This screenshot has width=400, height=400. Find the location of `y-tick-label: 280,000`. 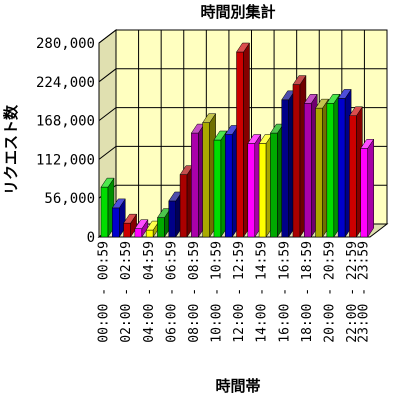

y-tick-label: 280,000 is located at coordinates (65, 44).